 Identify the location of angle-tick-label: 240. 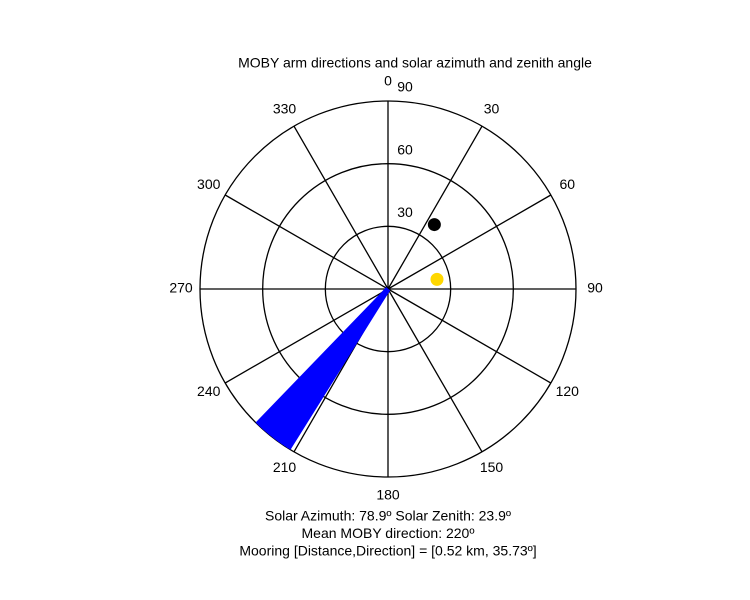
(209, 391).